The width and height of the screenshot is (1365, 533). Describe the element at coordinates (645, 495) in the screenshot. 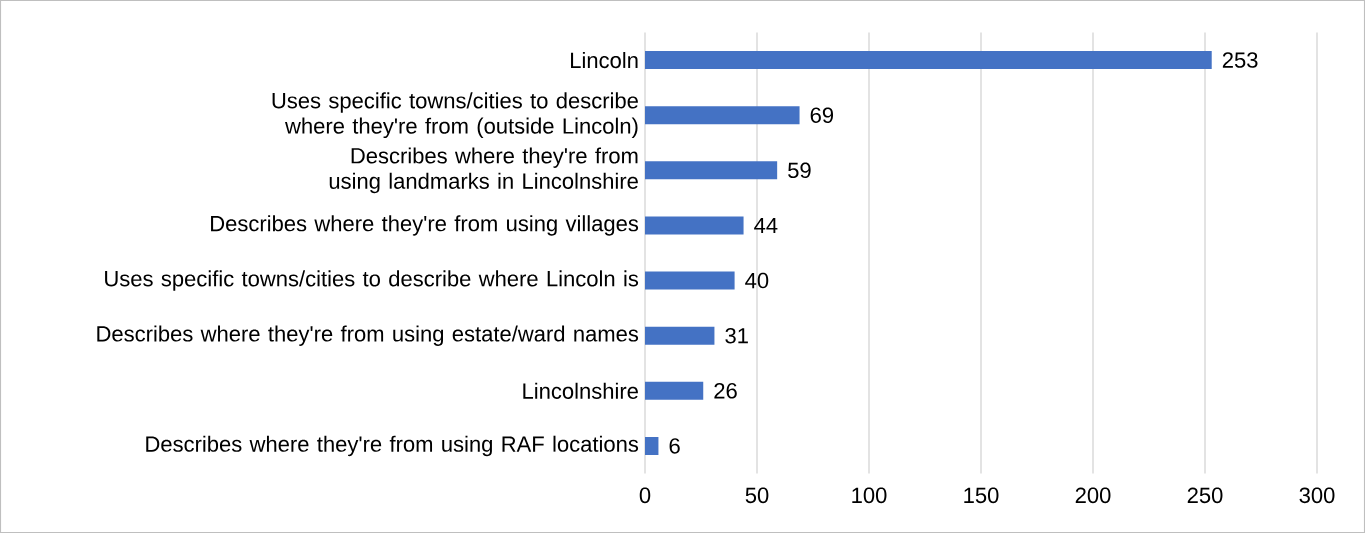

I see `x-tick-label: 0` at that location.